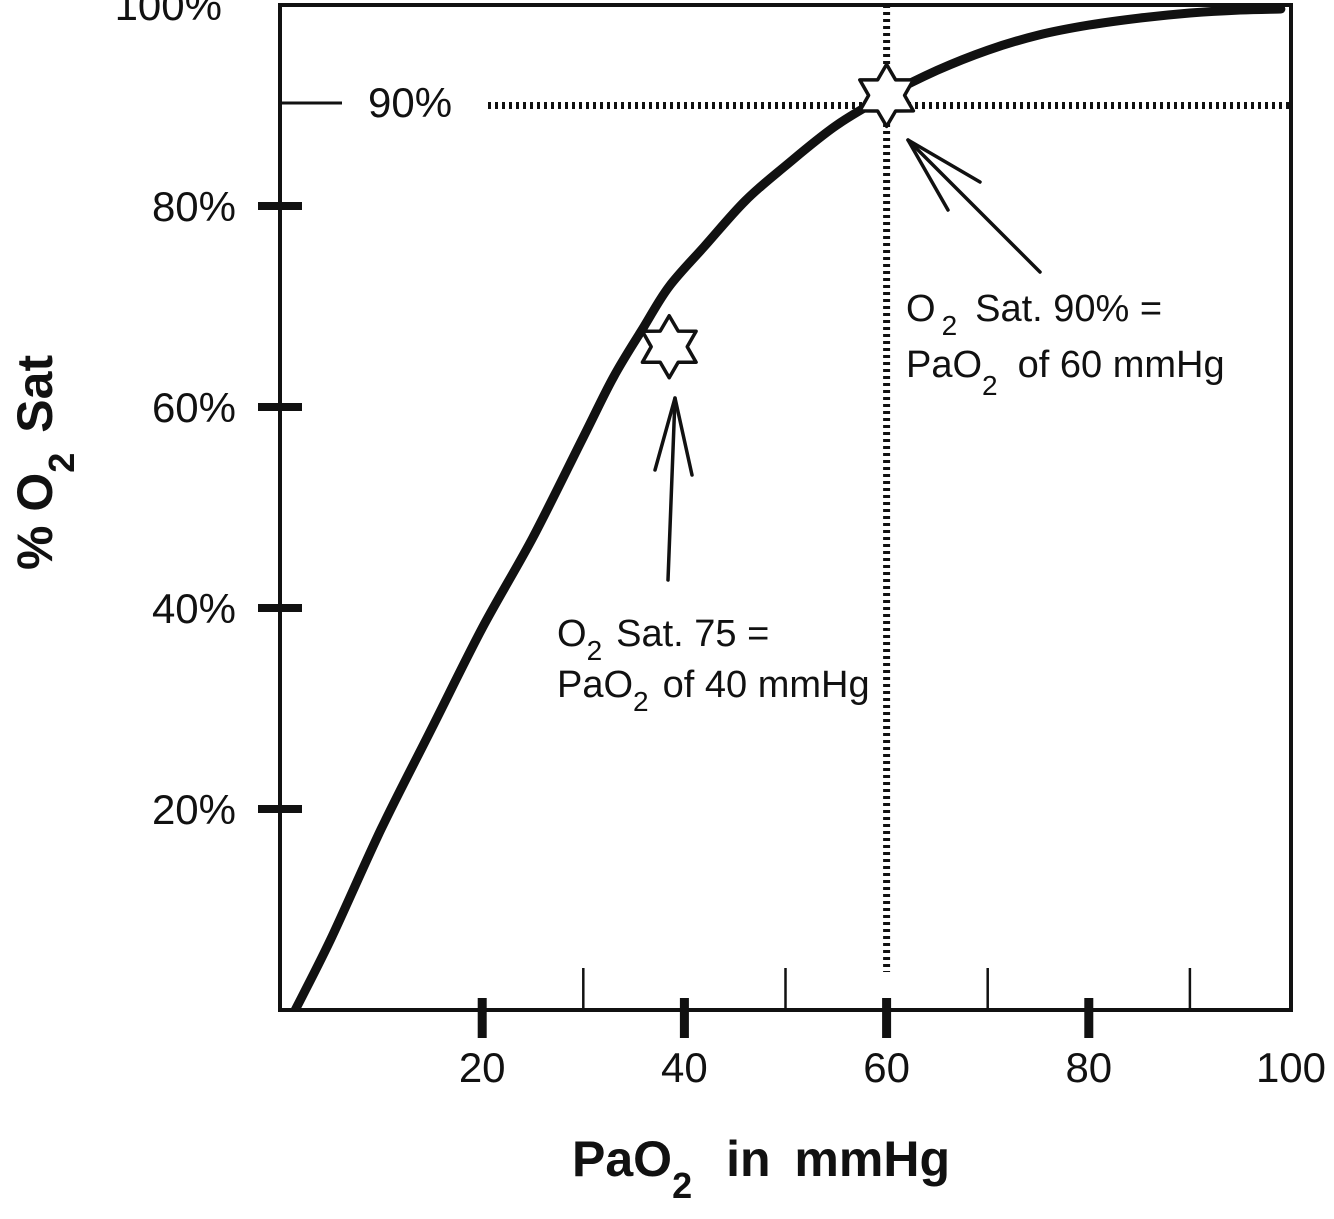  What do you see at coordinates (1291, 1067) in the screenshot?
I see `x-tick-label: 100` at bounding box center [1291, 1067].